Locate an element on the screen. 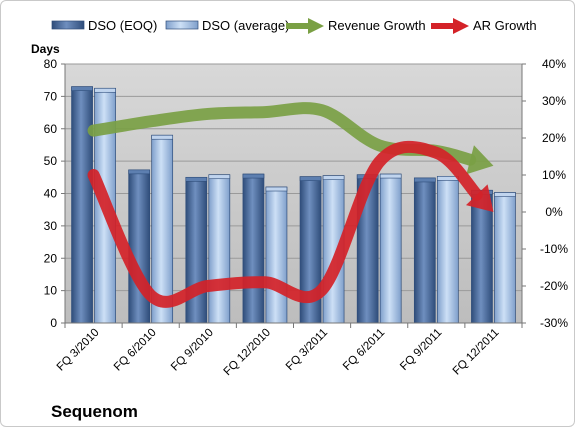 The width and height of the screenshot is (575, 427). x-tick-label: FQ 3/2011 is located at coordinates (307, 350).